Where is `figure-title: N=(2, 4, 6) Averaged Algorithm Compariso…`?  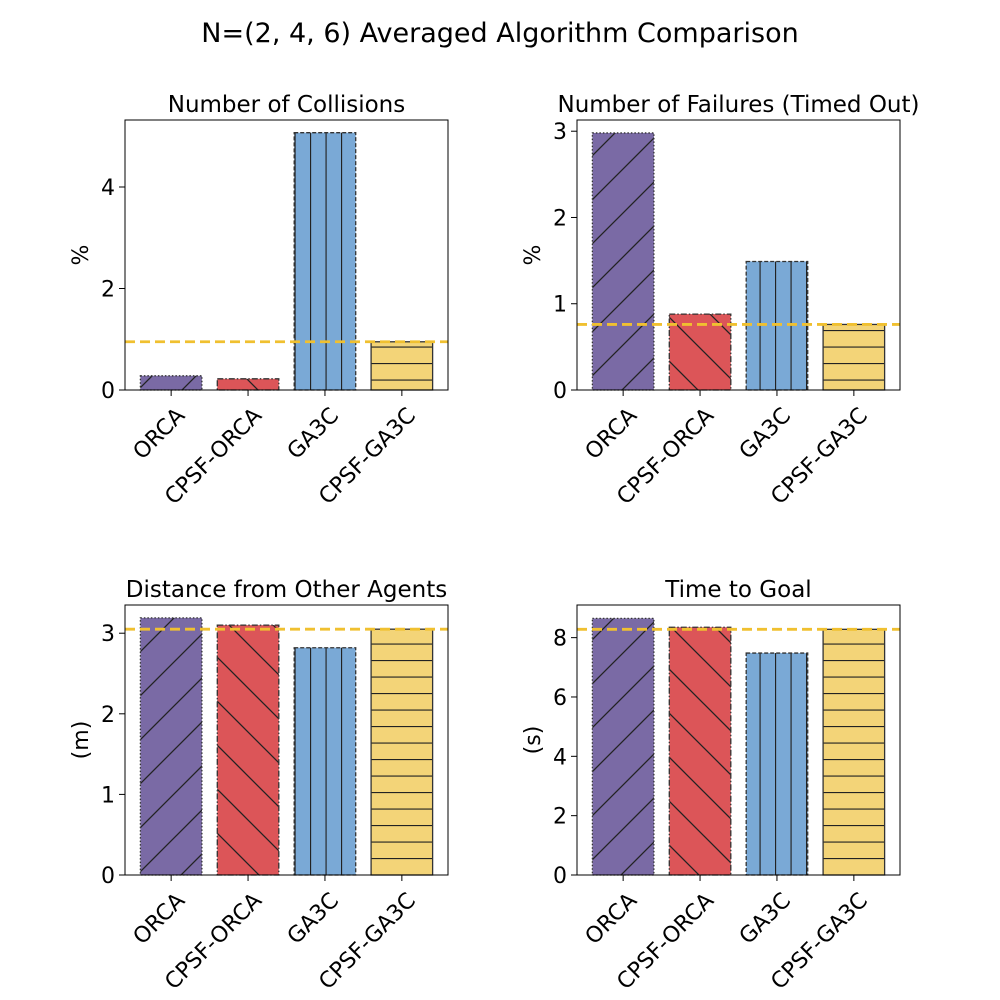 figure-title: N=(2, 4, 6) Averaged Algorithm Compariso… is located at coordinates (499, 33).